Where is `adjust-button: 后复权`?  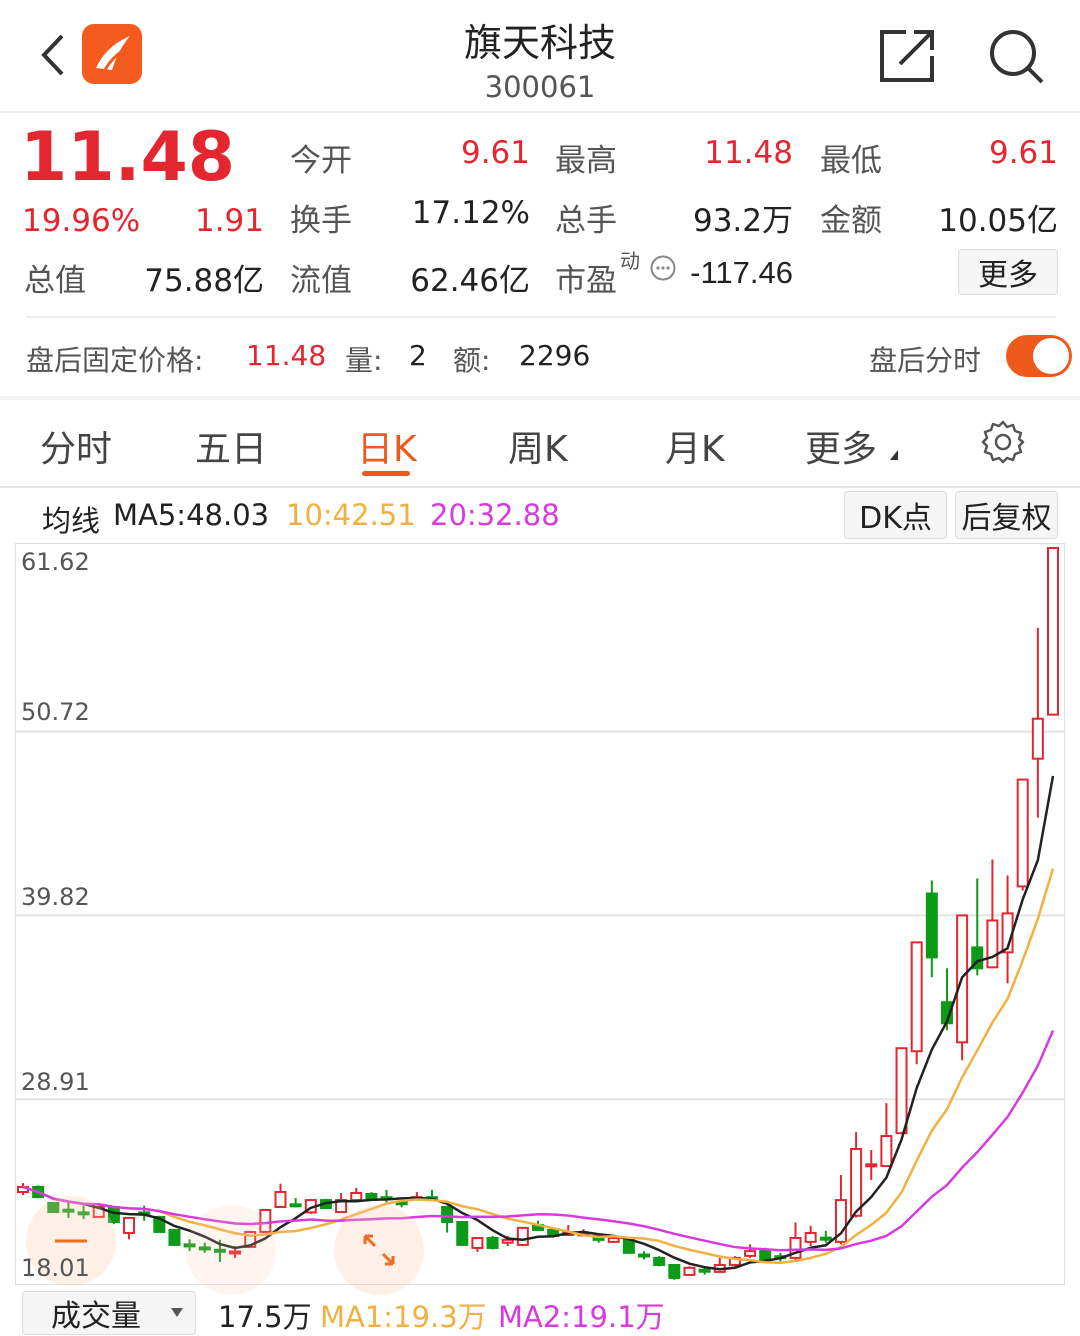 adjust-button: 后复权 is located at coordinates (1006, 515).